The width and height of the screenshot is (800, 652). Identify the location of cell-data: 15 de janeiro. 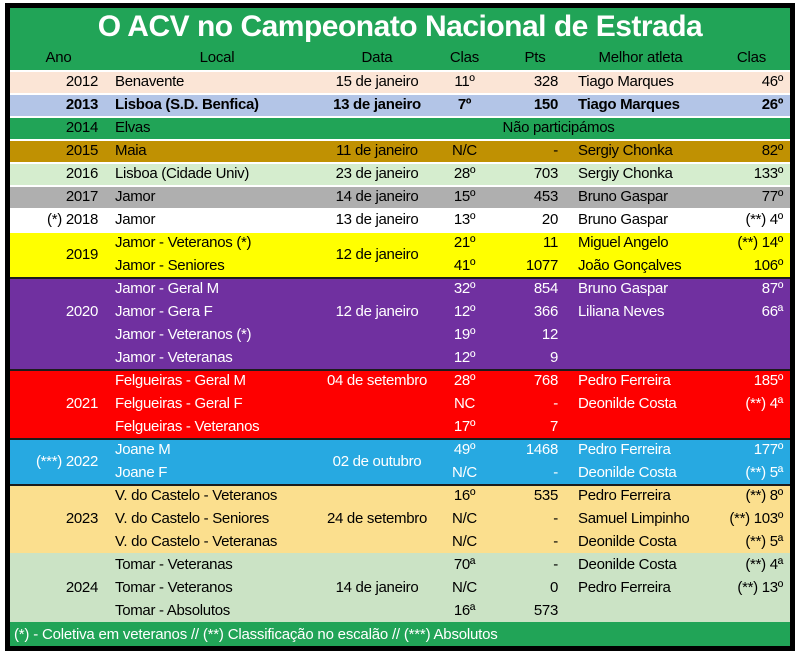
(377, 81).